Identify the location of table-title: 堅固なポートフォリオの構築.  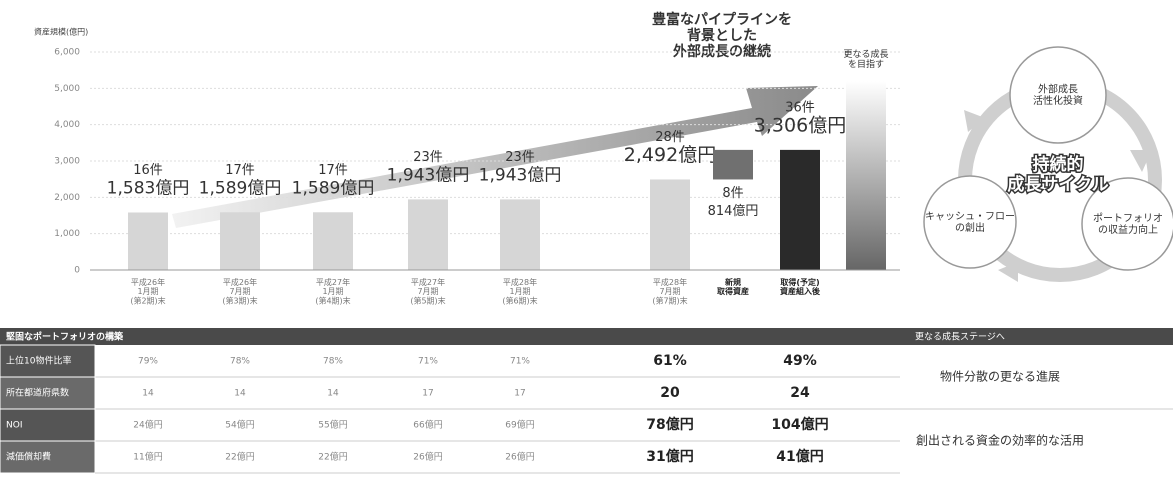
(65, 337).